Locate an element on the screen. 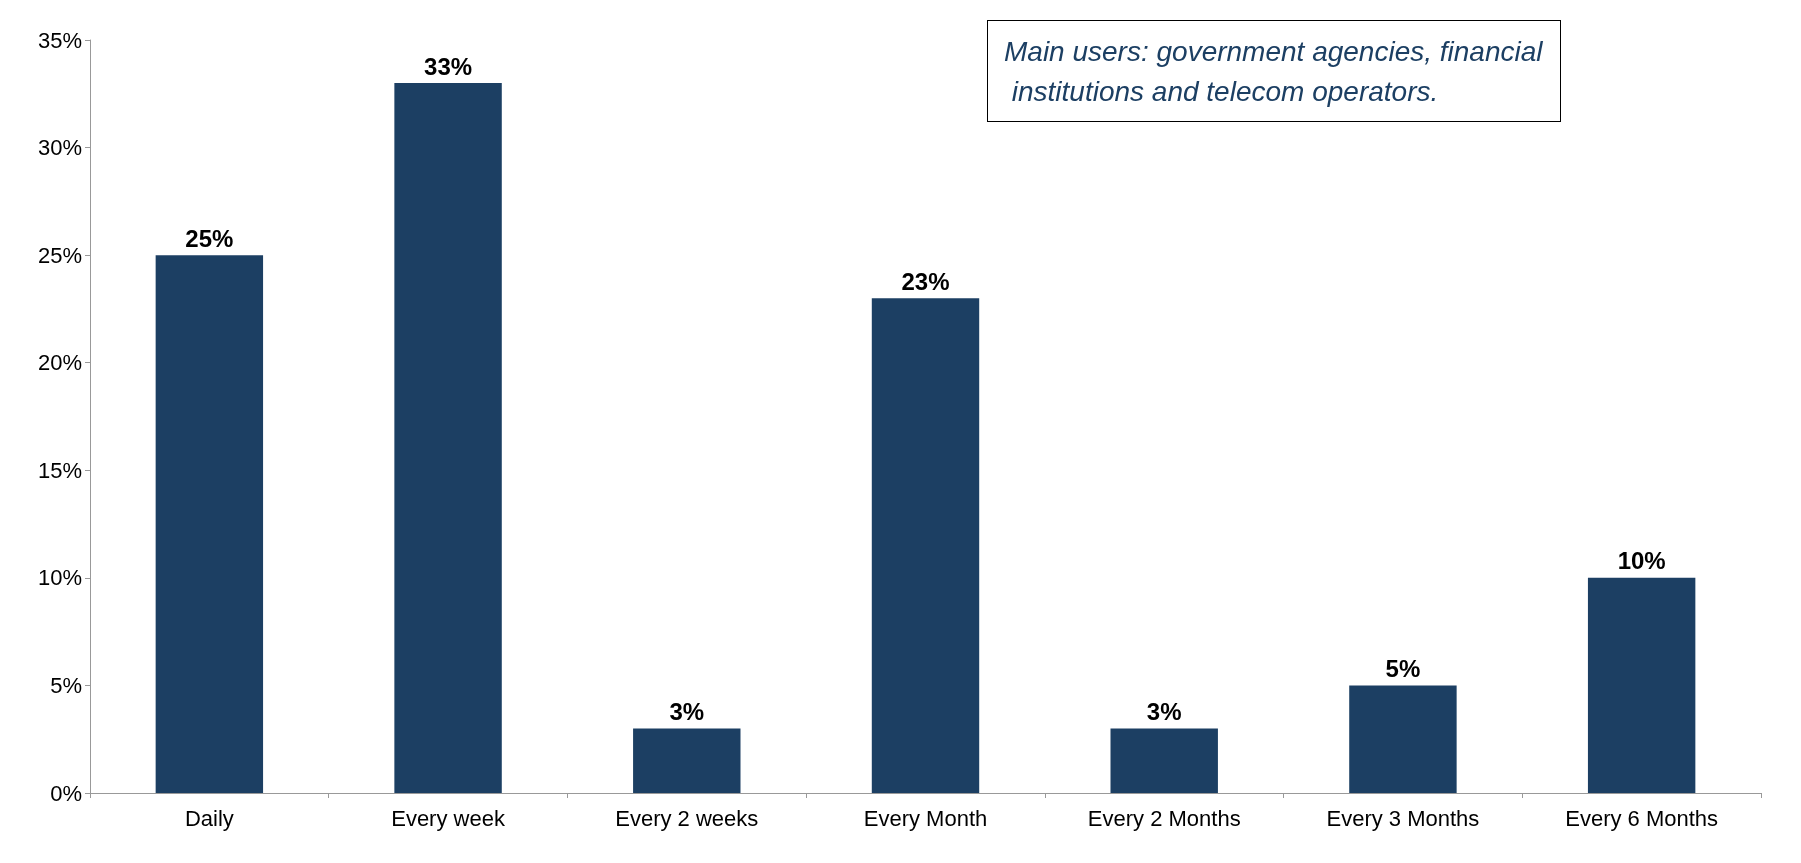 This screenshot has height=863, width=1801. x-tick-label: Daily is located at coordinates (209, 818).